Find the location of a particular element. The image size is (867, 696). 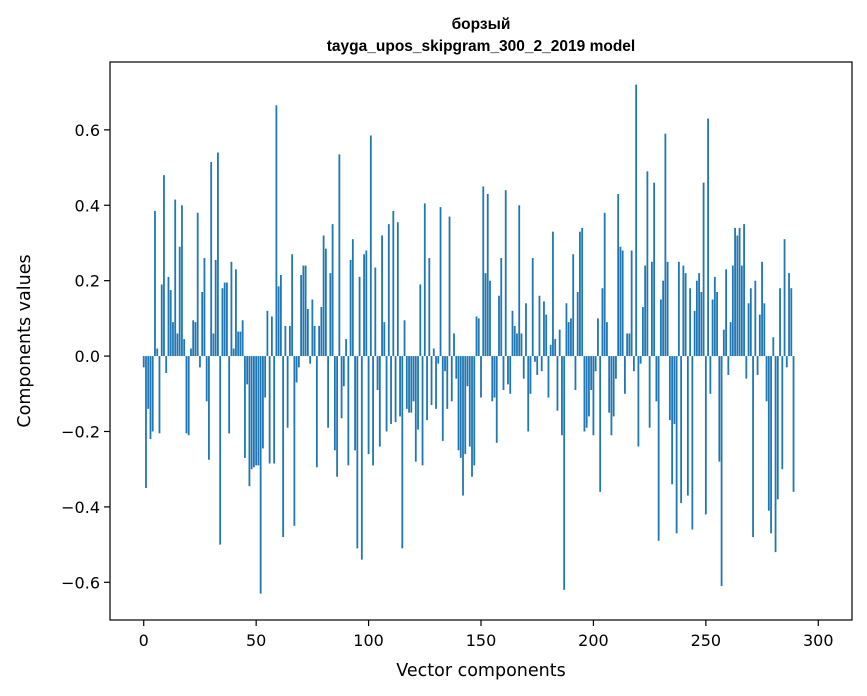

y-tick-label: 0.0 is located at coordinates (87, 356).